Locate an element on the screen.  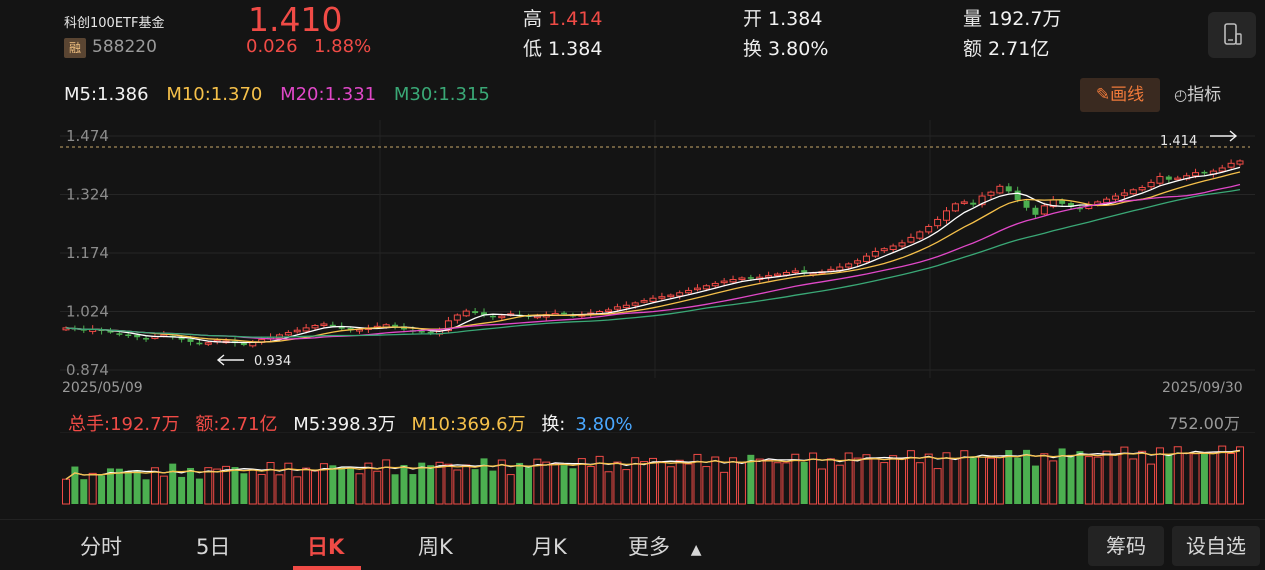
volume-ma10-line is located at coordinates (653, 465).